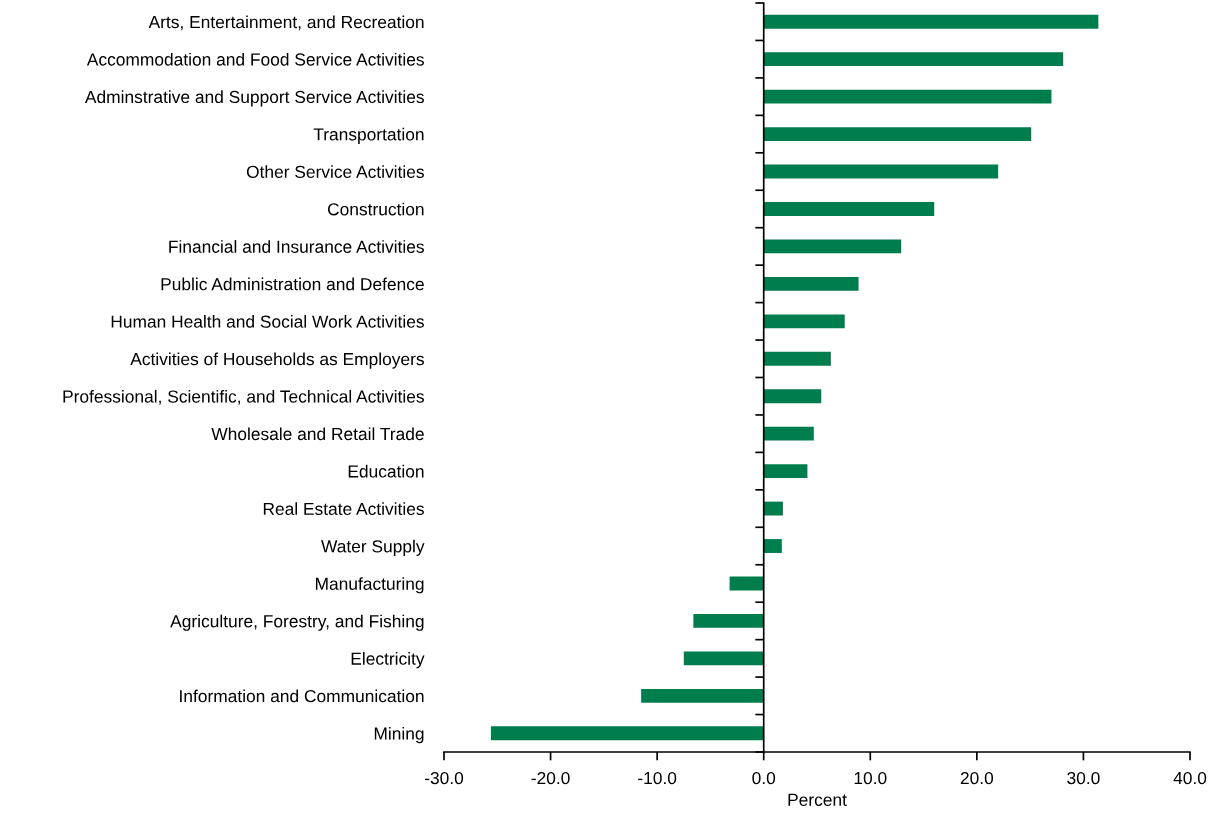 The width and height of the screenshot is (1212, 822). What do you see at coordinates (375, 209) in the screenshot?
I see `y-tick-label: Construction` at bounding box center [375, 209].